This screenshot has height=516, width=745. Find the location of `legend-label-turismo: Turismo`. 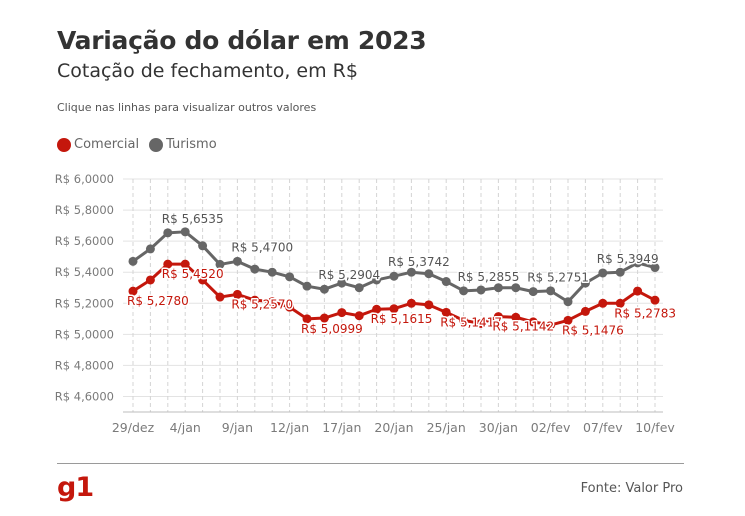

legend-label-turismo: Turismo is located at coordinates (191, 144).